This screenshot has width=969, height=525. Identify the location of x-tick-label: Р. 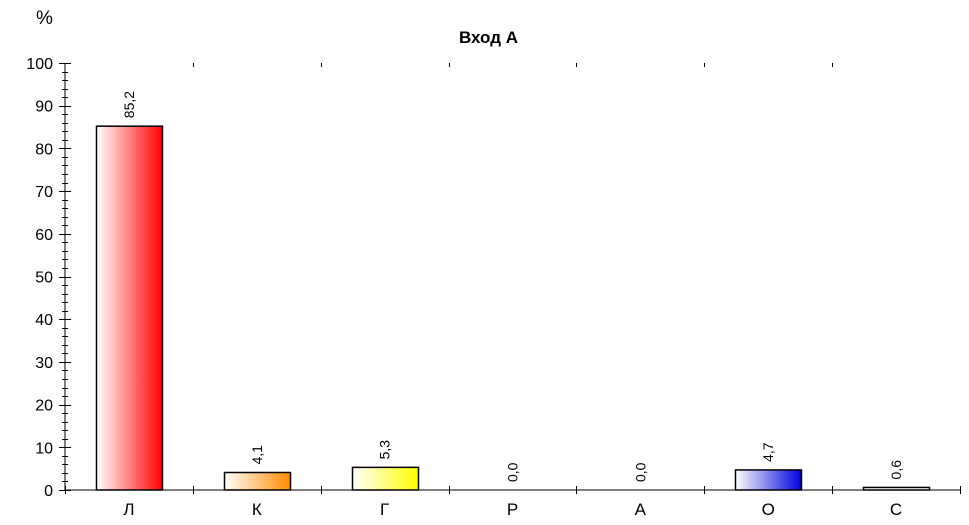
(512, 509).